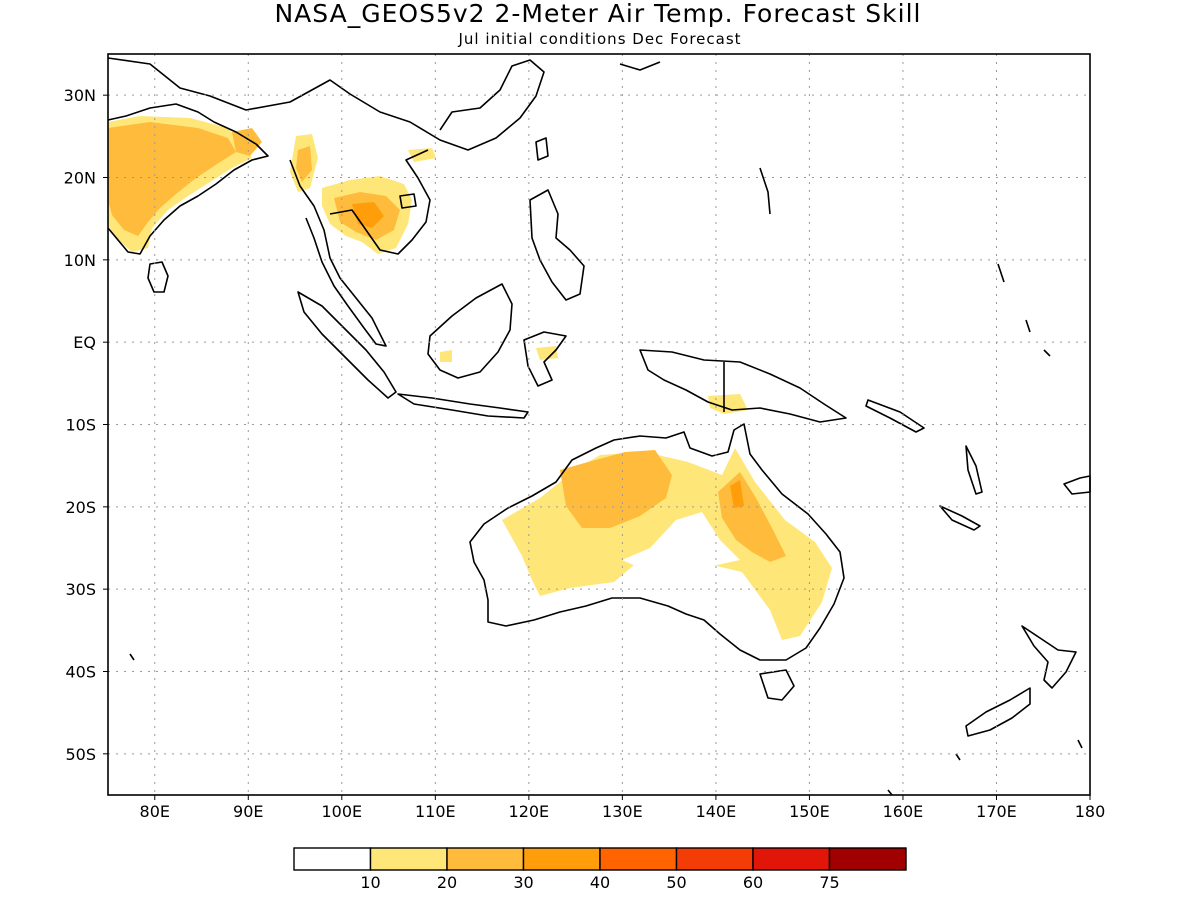  What do you see at coordinates (777, 685) in the screenshot?
I see `coast-tasmania` at bounding box center [777, 685].